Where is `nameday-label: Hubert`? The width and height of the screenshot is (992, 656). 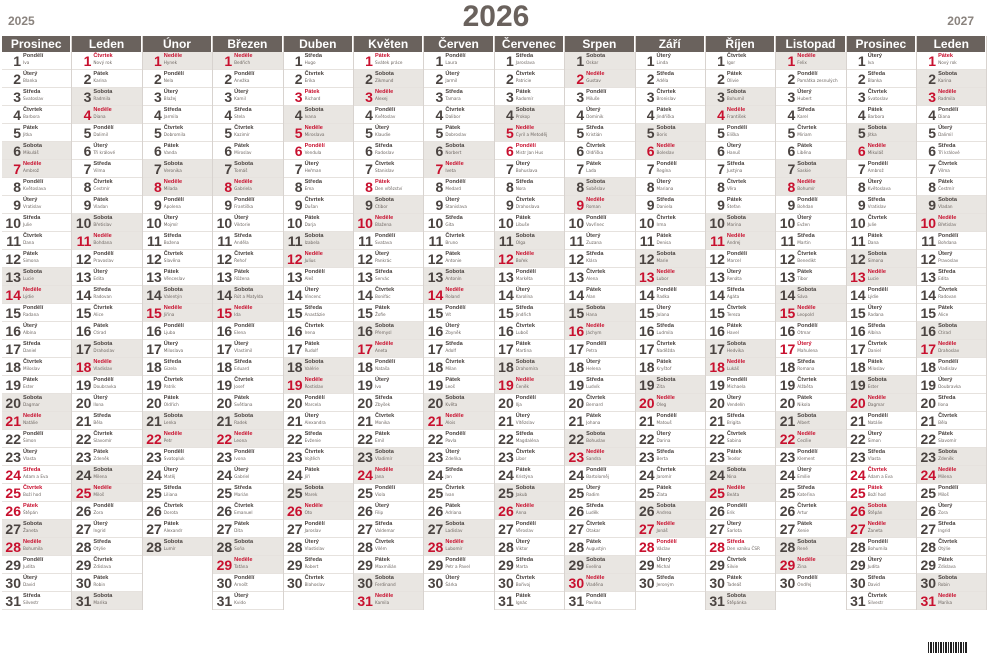 nameday-label: Hubert is located at coordinates (804, 98).